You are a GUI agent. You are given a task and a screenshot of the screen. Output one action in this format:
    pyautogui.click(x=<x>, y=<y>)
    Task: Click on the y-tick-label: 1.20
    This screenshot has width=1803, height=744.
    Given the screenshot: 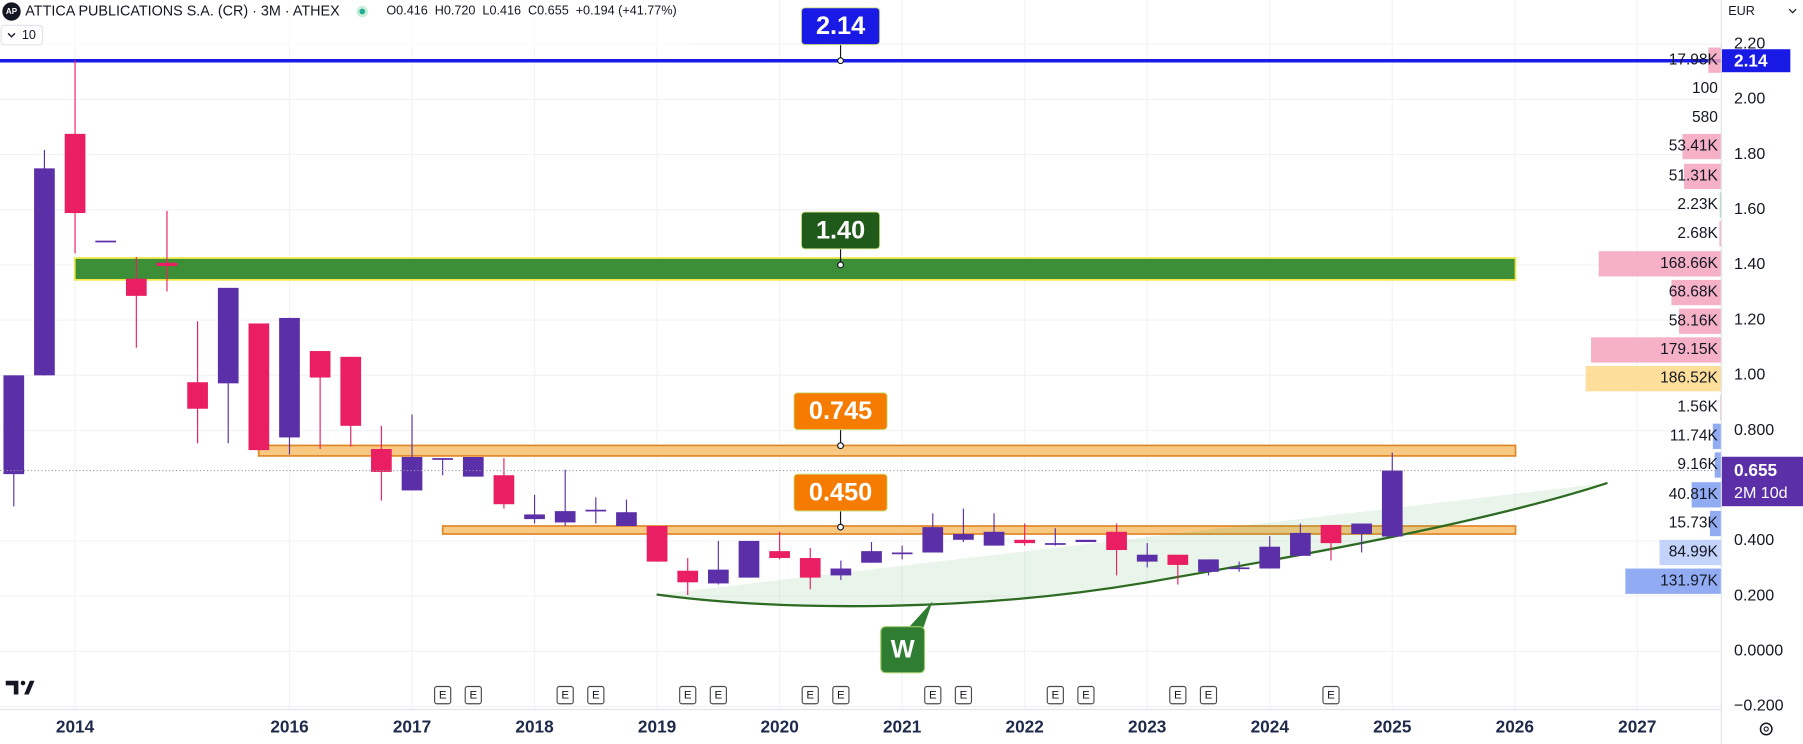 What is the action you would take?
    pyautogui.click(x=1749, y=319)
    